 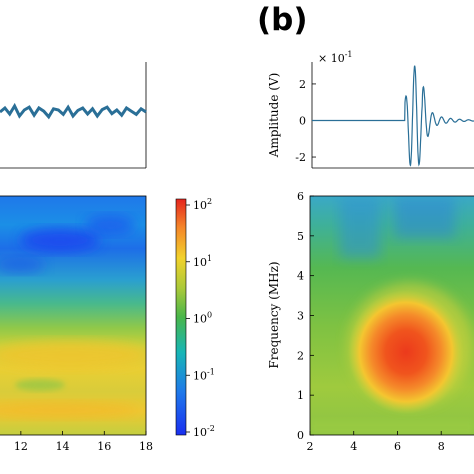 What do you see at coordinates (441, 446) in the screenshot?
I see `right-spectrogram-x-tick-label: 8` at bounding box center [441, 446].